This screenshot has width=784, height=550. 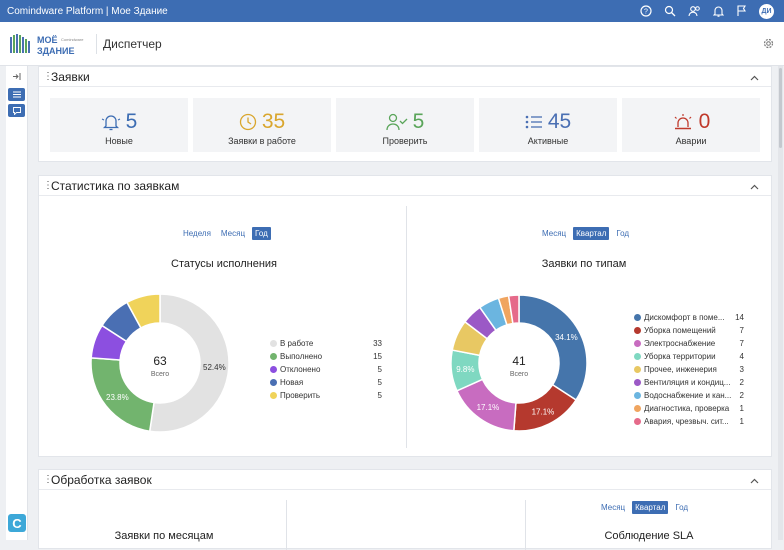 I want to click on period-switch-sla: Месяц Квартал Год, so click(x=644, y=507).